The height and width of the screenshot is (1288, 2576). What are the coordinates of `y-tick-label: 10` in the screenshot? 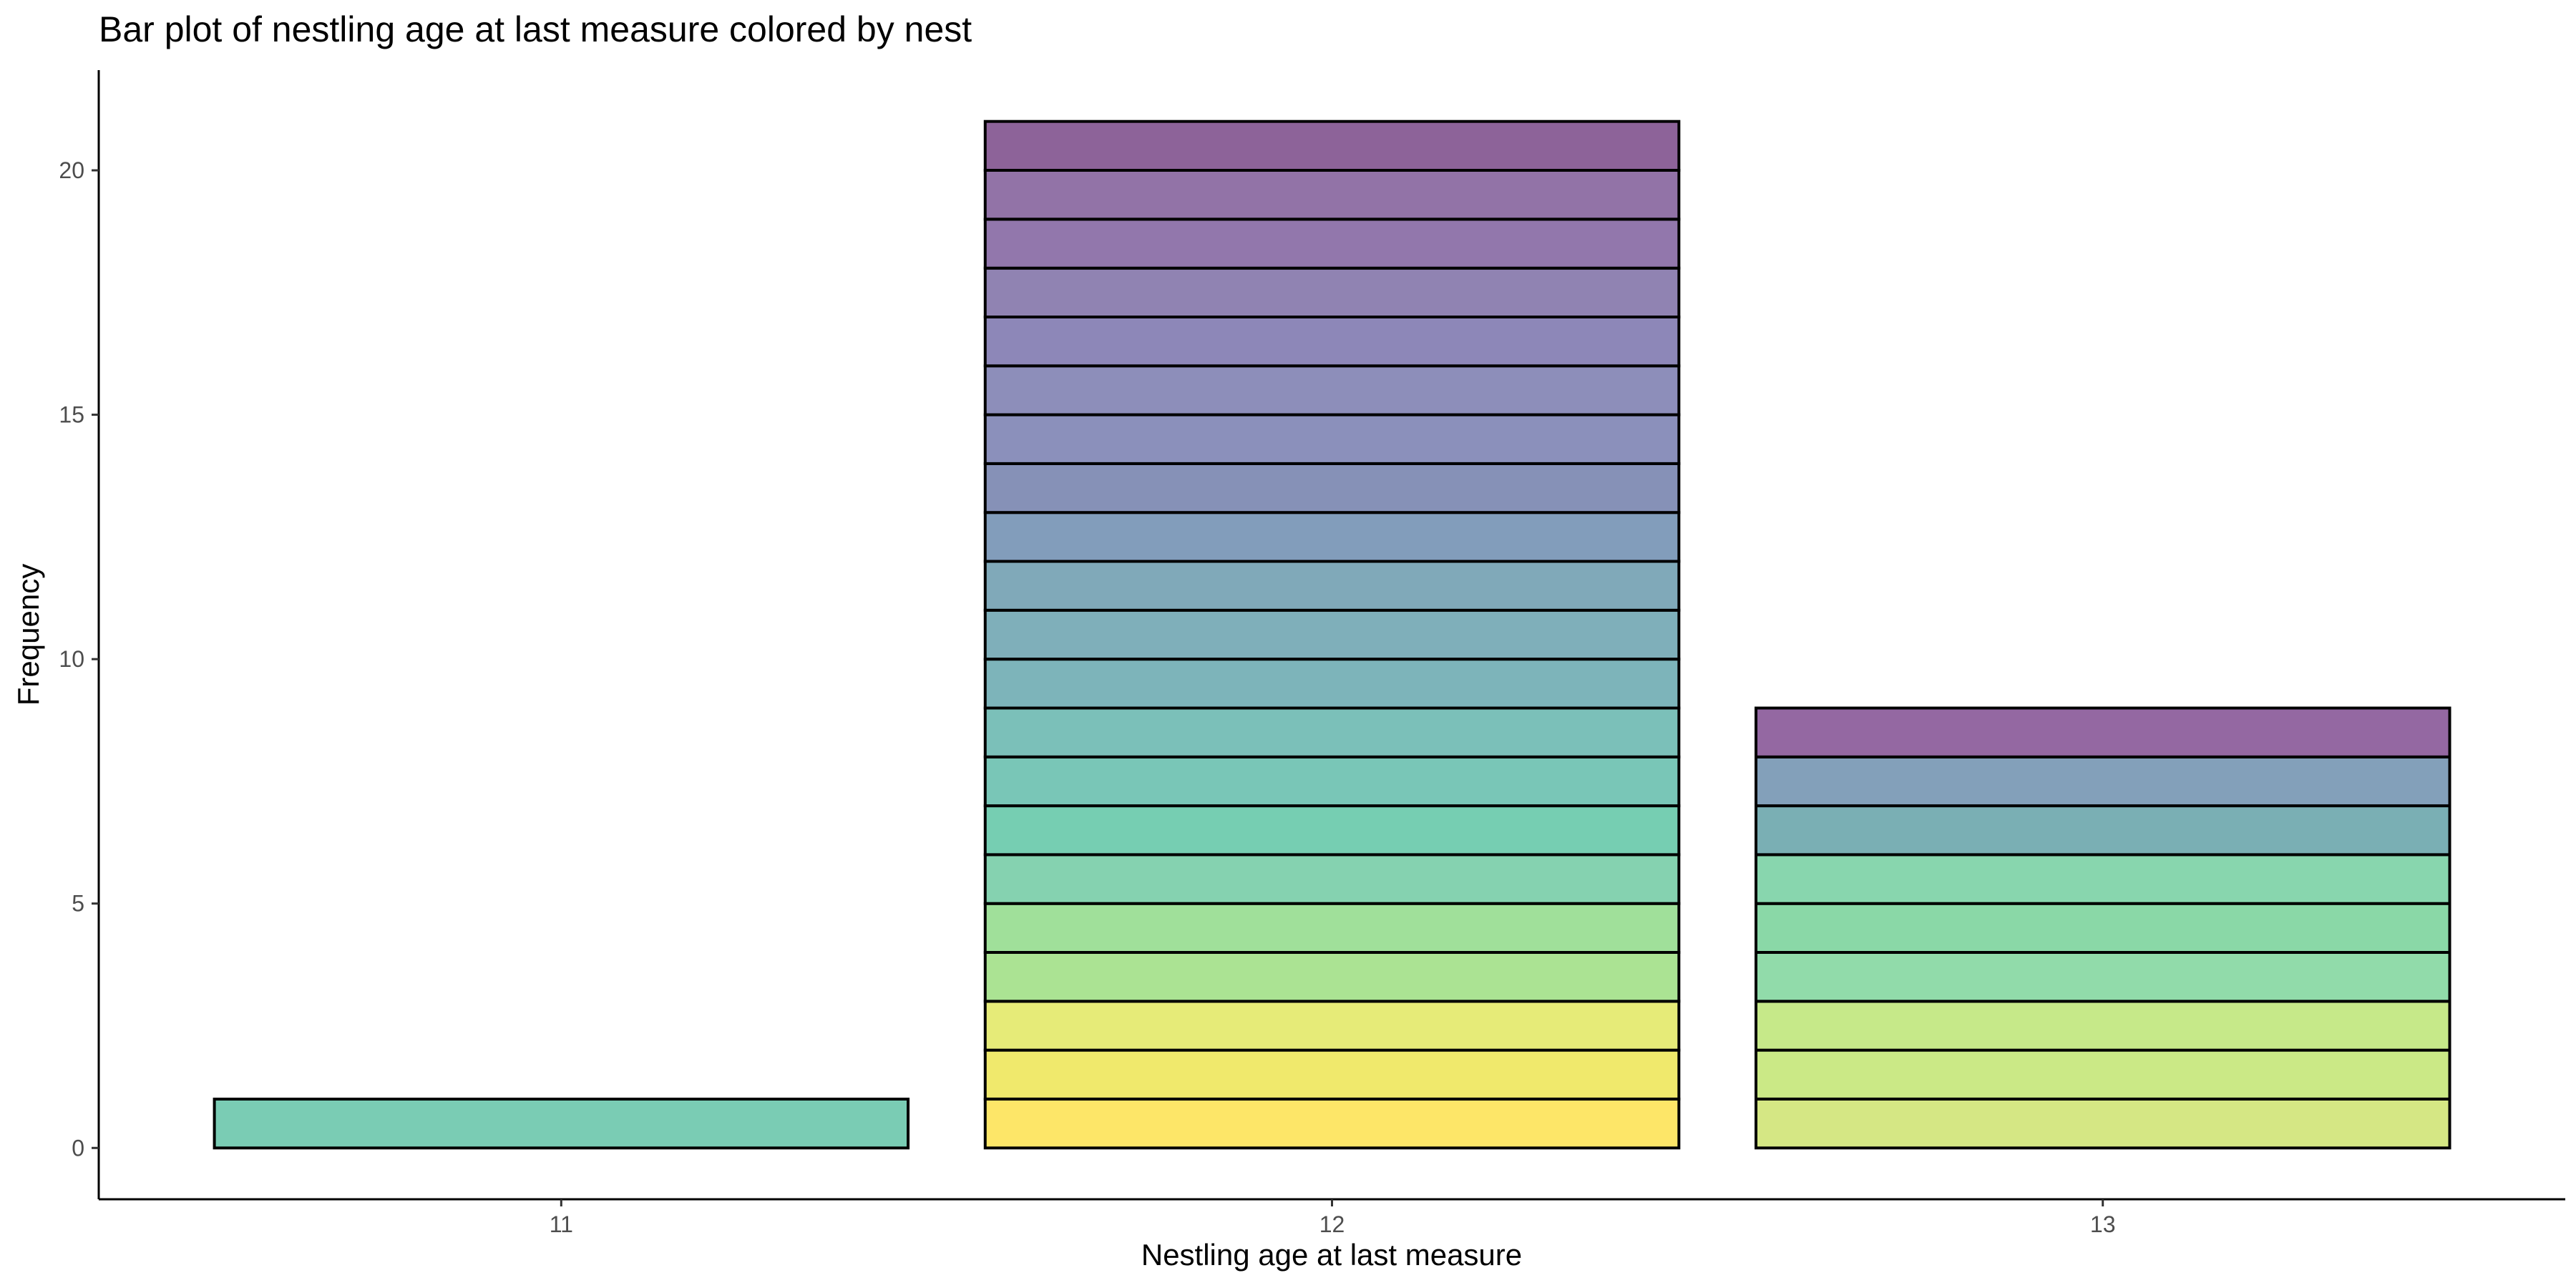 It's located at (71, 659).